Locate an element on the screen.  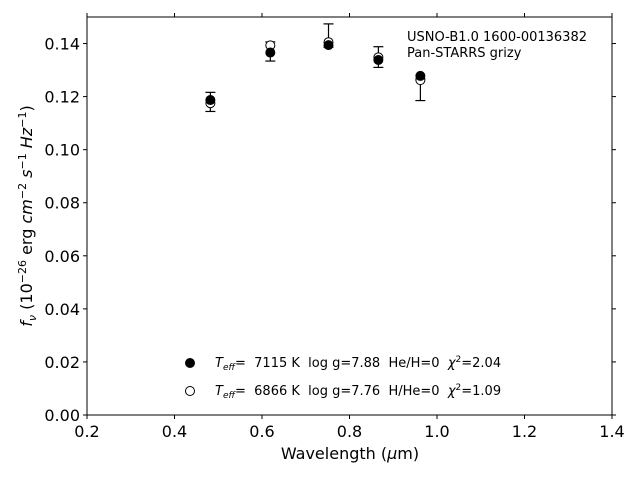
x-tick-label: 0.4 is located at coordinates (174, 431).